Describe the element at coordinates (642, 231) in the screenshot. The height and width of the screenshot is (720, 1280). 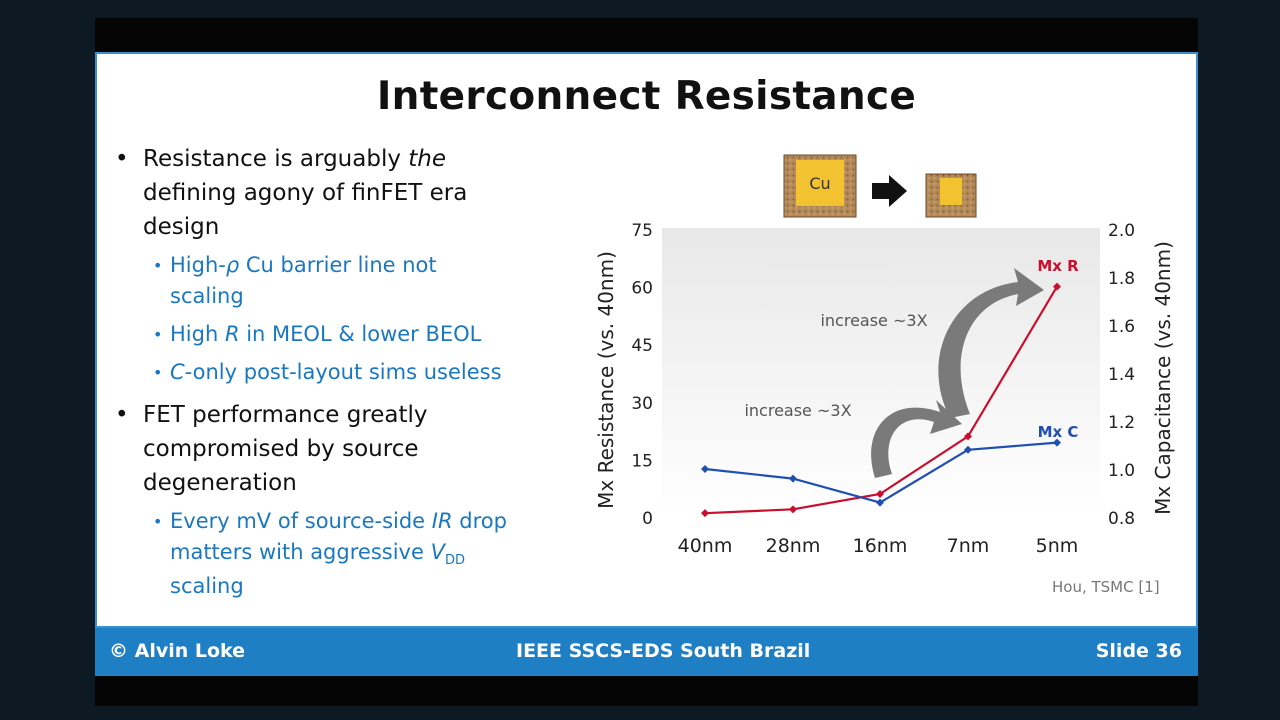
I see `left-tick-label: 75` at that location.